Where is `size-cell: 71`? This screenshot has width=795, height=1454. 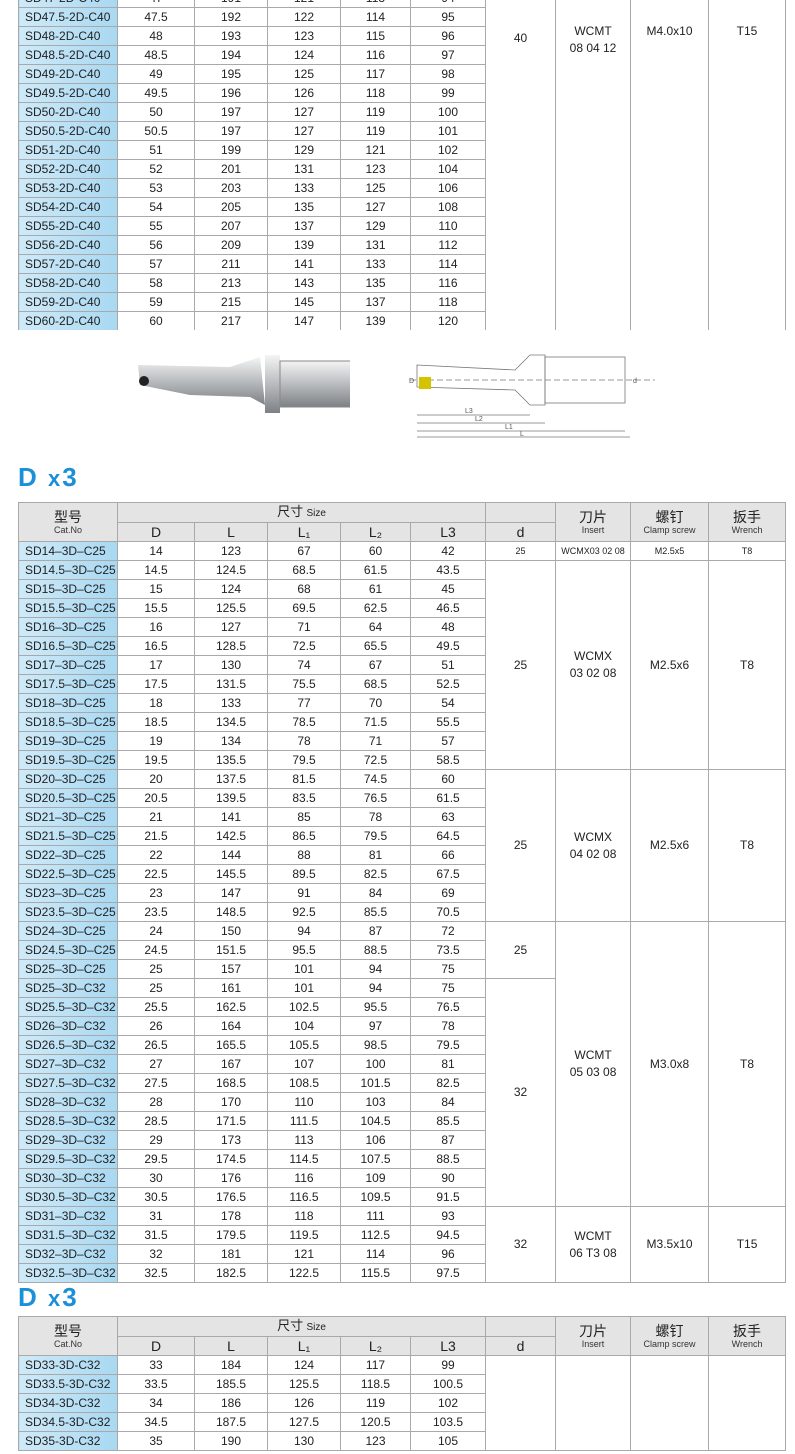
size-cell: 71 is located at coordinates (375, 741).